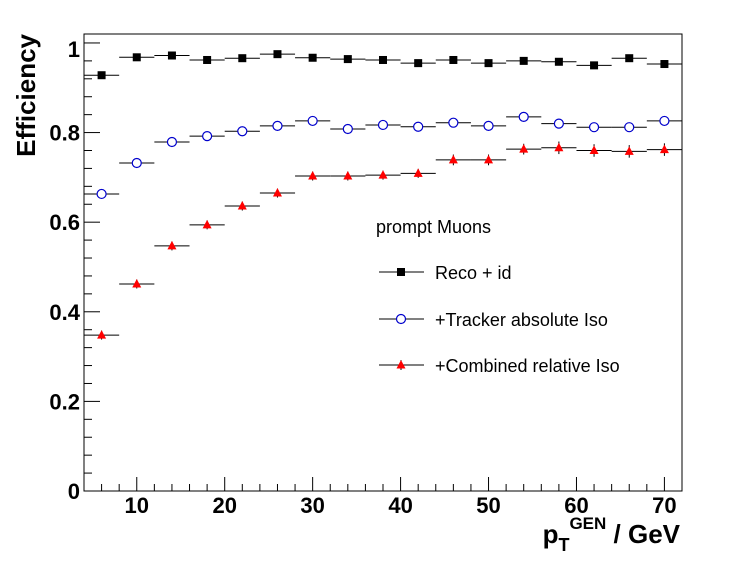 This screenshot has height=572, width=746. I want to click on x-tick-label: 60, so click(576, 505).